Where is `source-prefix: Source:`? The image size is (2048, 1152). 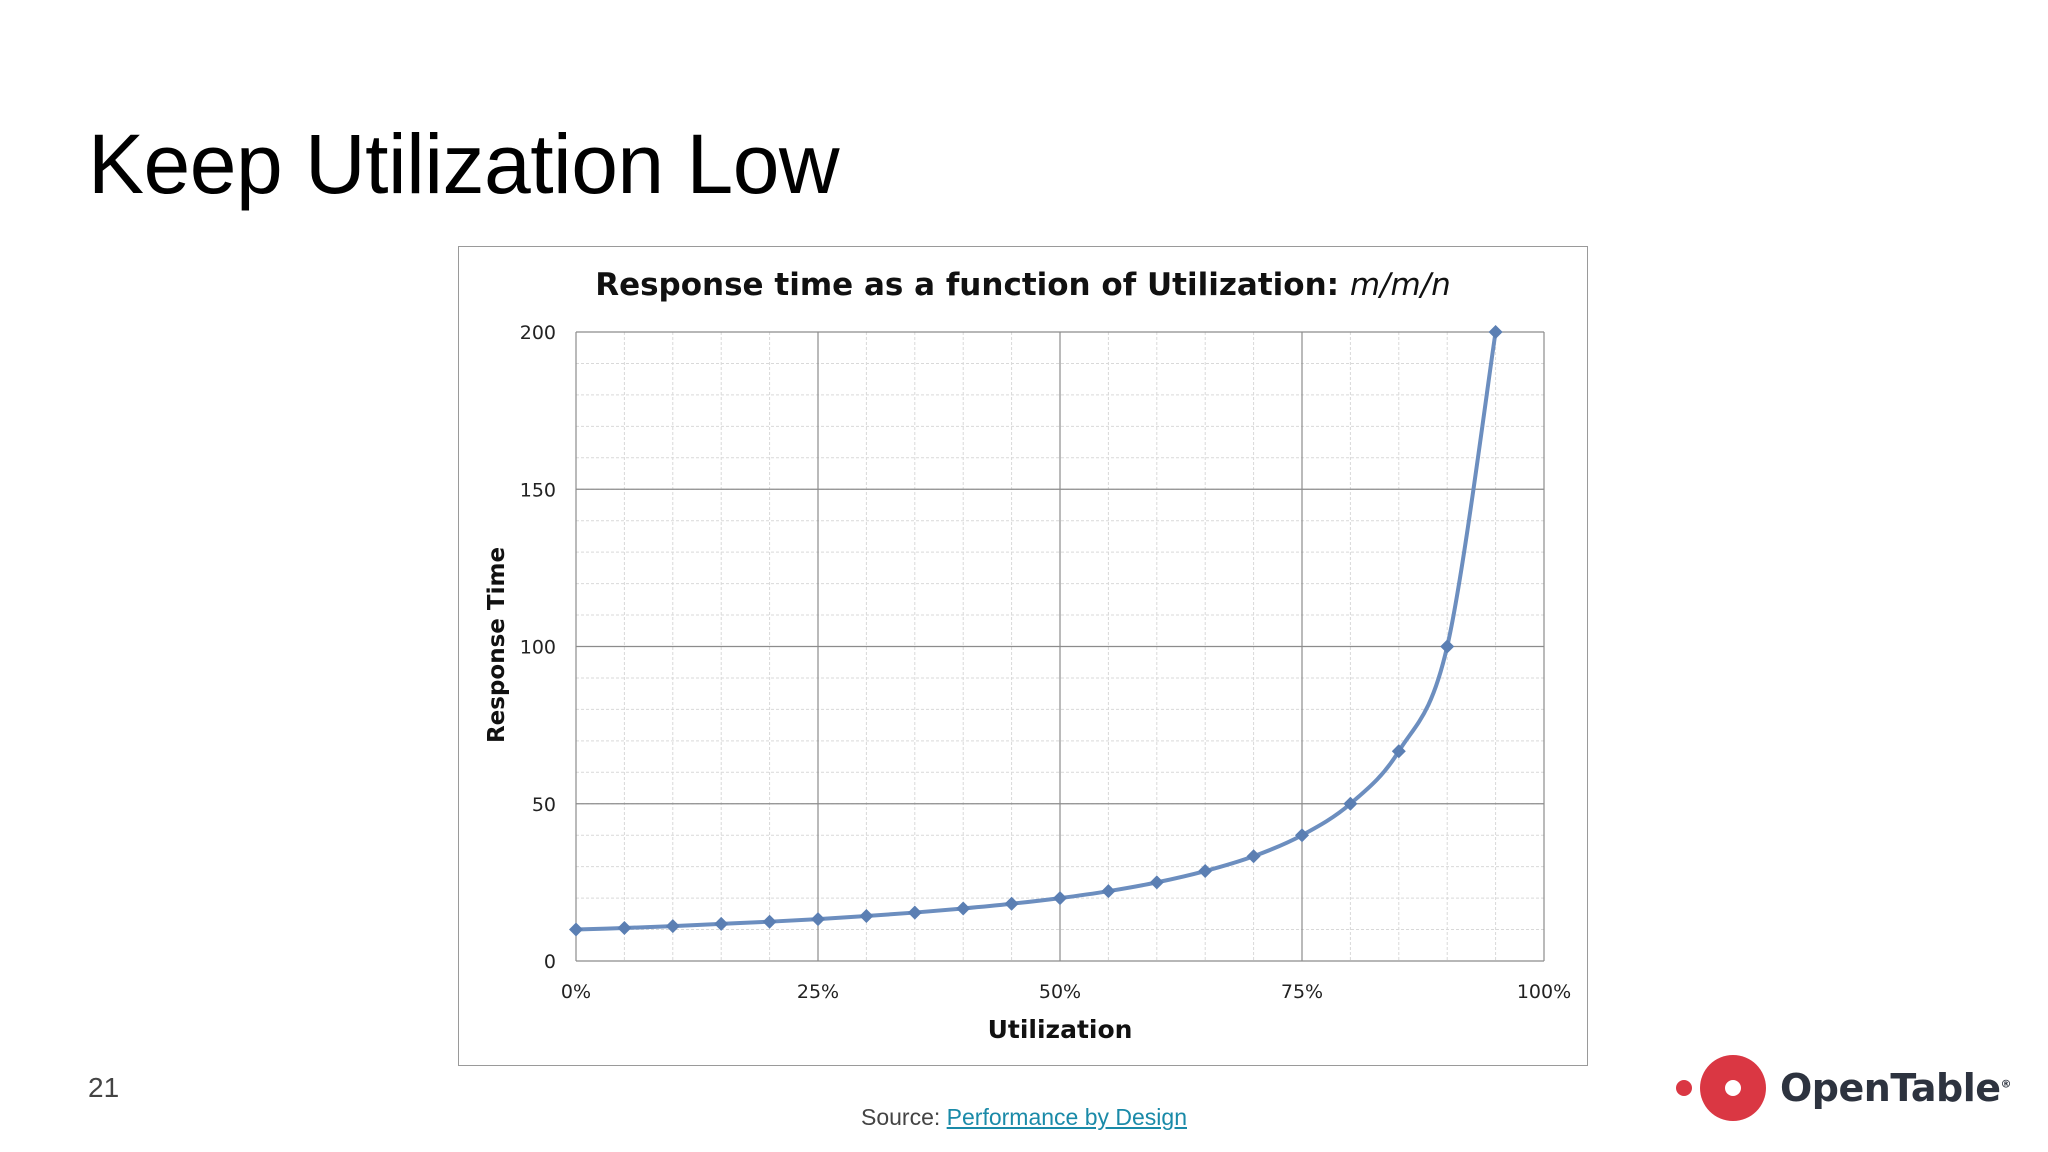 source-prefix: Source: is located at coordinates (904, 1117).